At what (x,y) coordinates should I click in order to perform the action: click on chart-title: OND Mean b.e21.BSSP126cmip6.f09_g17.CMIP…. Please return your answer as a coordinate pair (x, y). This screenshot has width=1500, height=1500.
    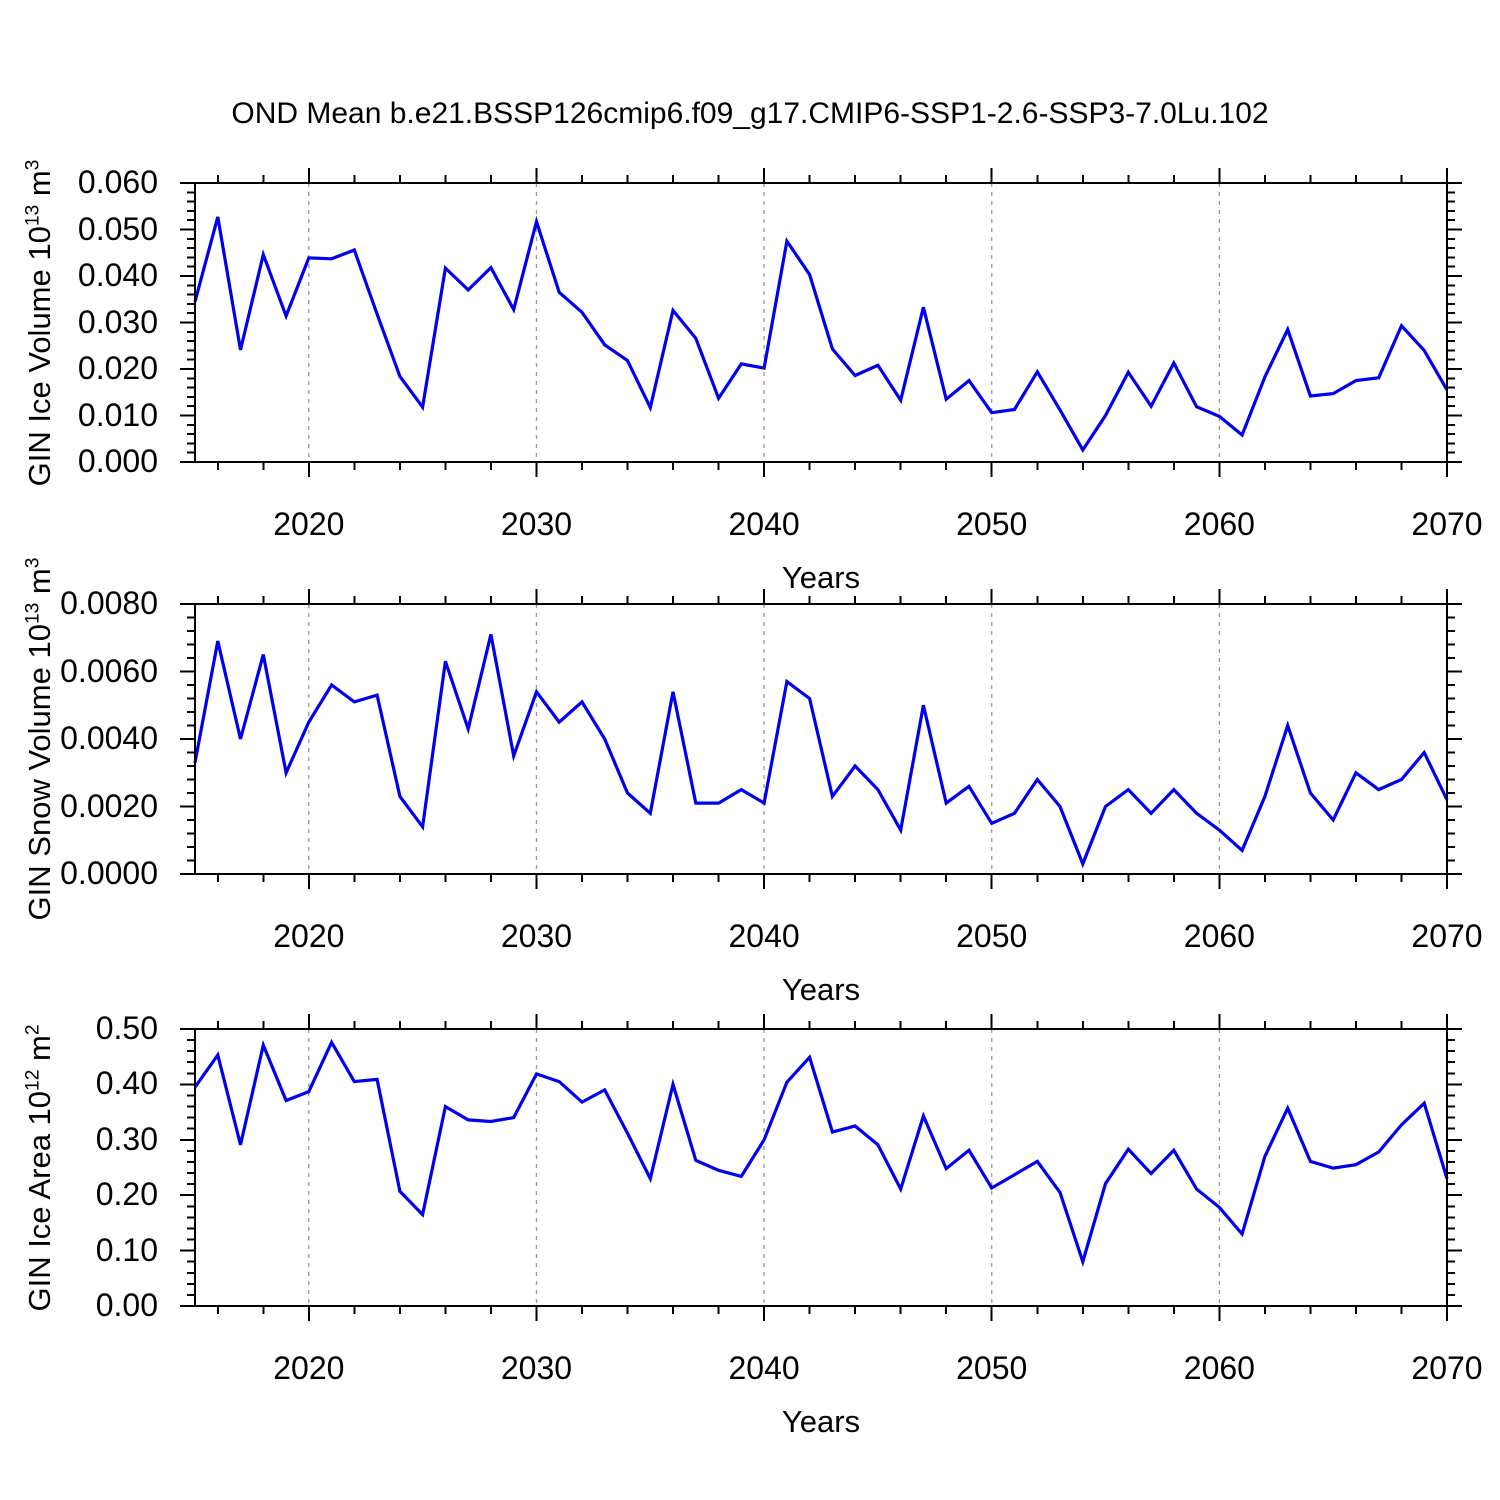
    Looking at the image, I should click on (750, 113).